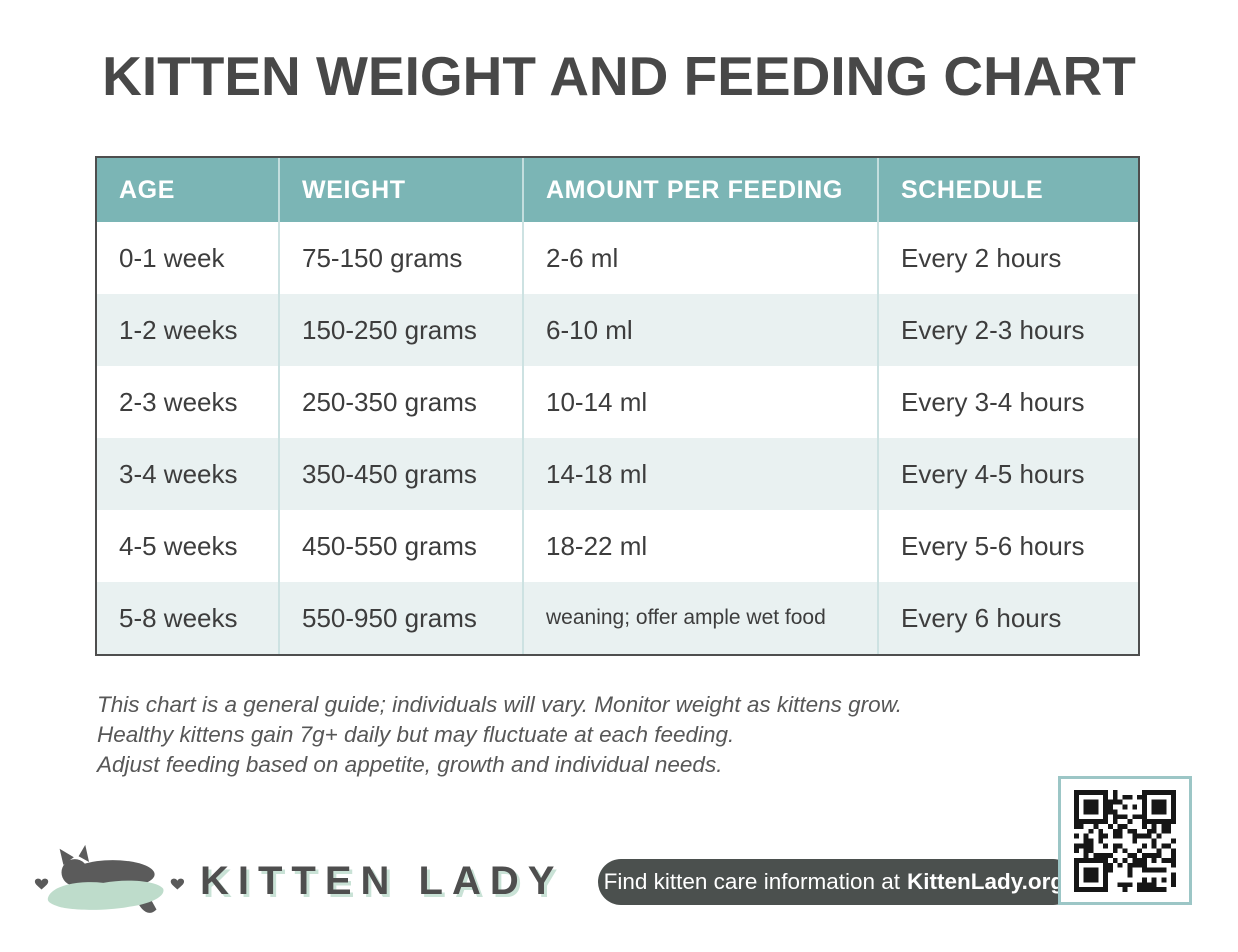 This screenshot has width=1238, height=952. I want to click on info-text: Find kitten care information at, so click(752, 881).